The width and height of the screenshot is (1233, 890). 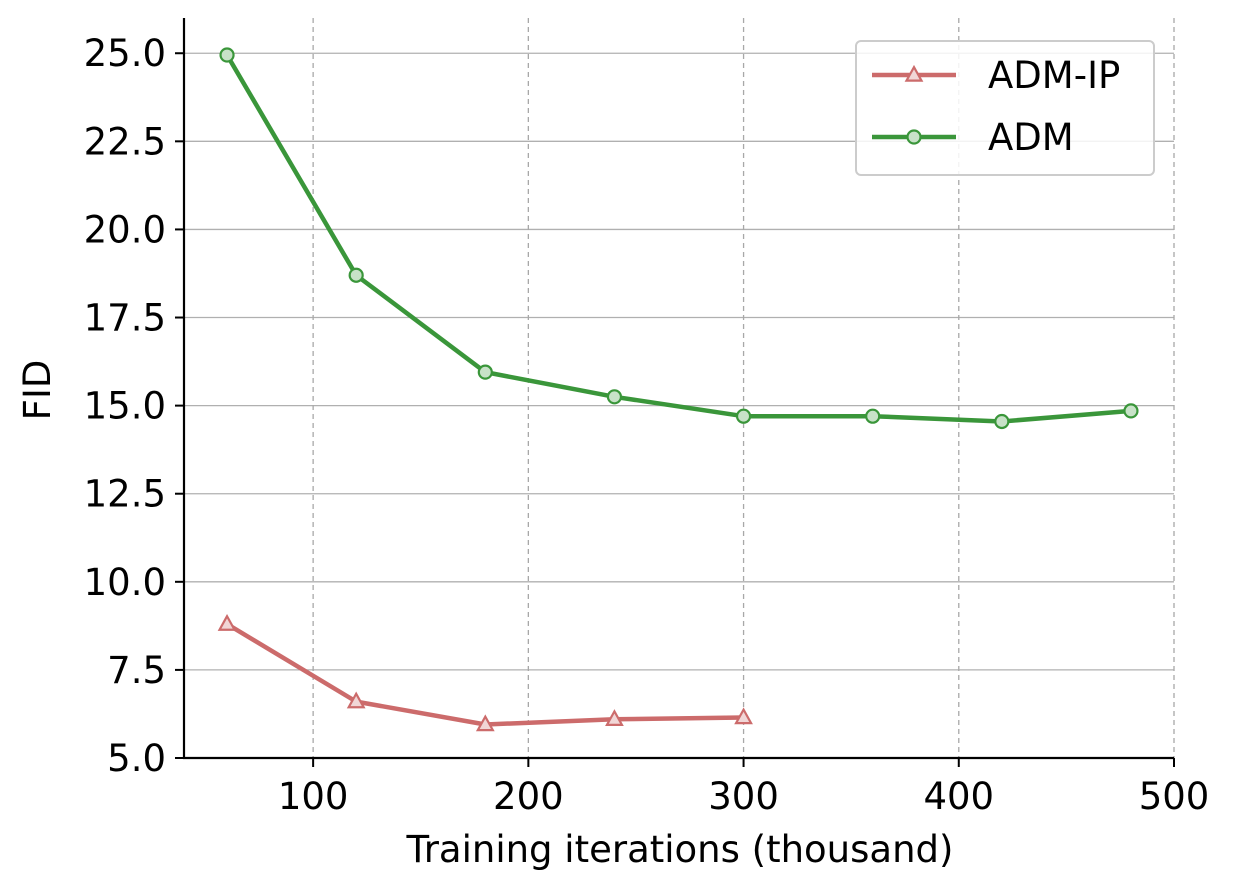 I want to click on x-axis-title: Training iterations (thousand), so click(x=680, y=849).